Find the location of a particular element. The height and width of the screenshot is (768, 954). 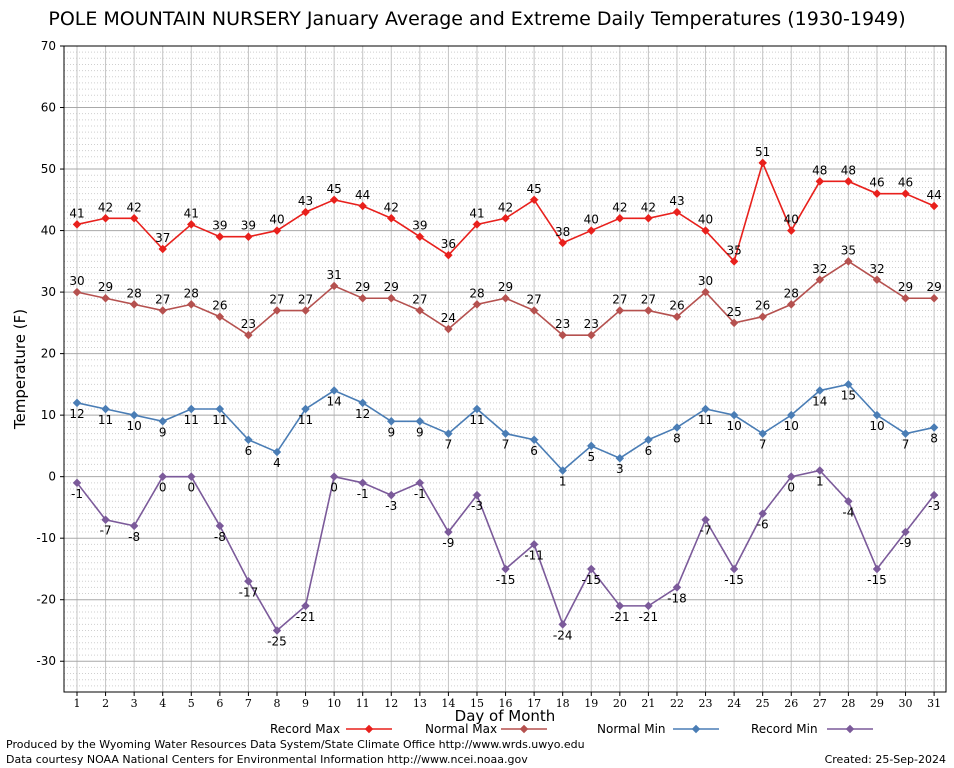

data-label: -17 is located at coordinates (249, 592).